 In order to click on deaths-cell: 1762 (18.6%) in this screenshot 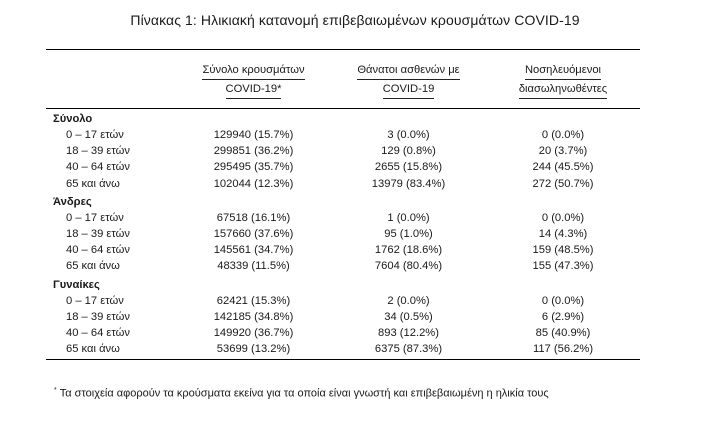, I will do `click(408, 250)`.